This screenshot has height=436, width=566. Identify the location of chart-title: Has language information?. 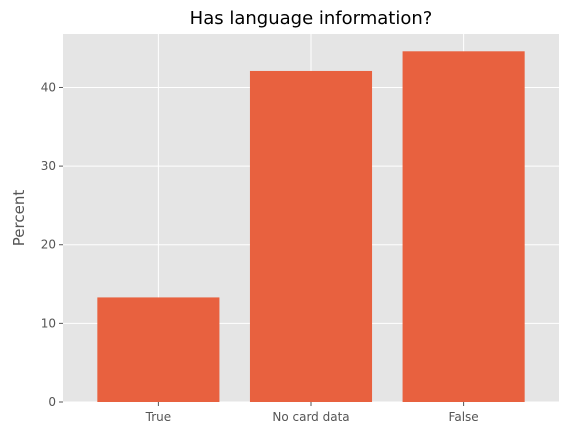
(311, 18).